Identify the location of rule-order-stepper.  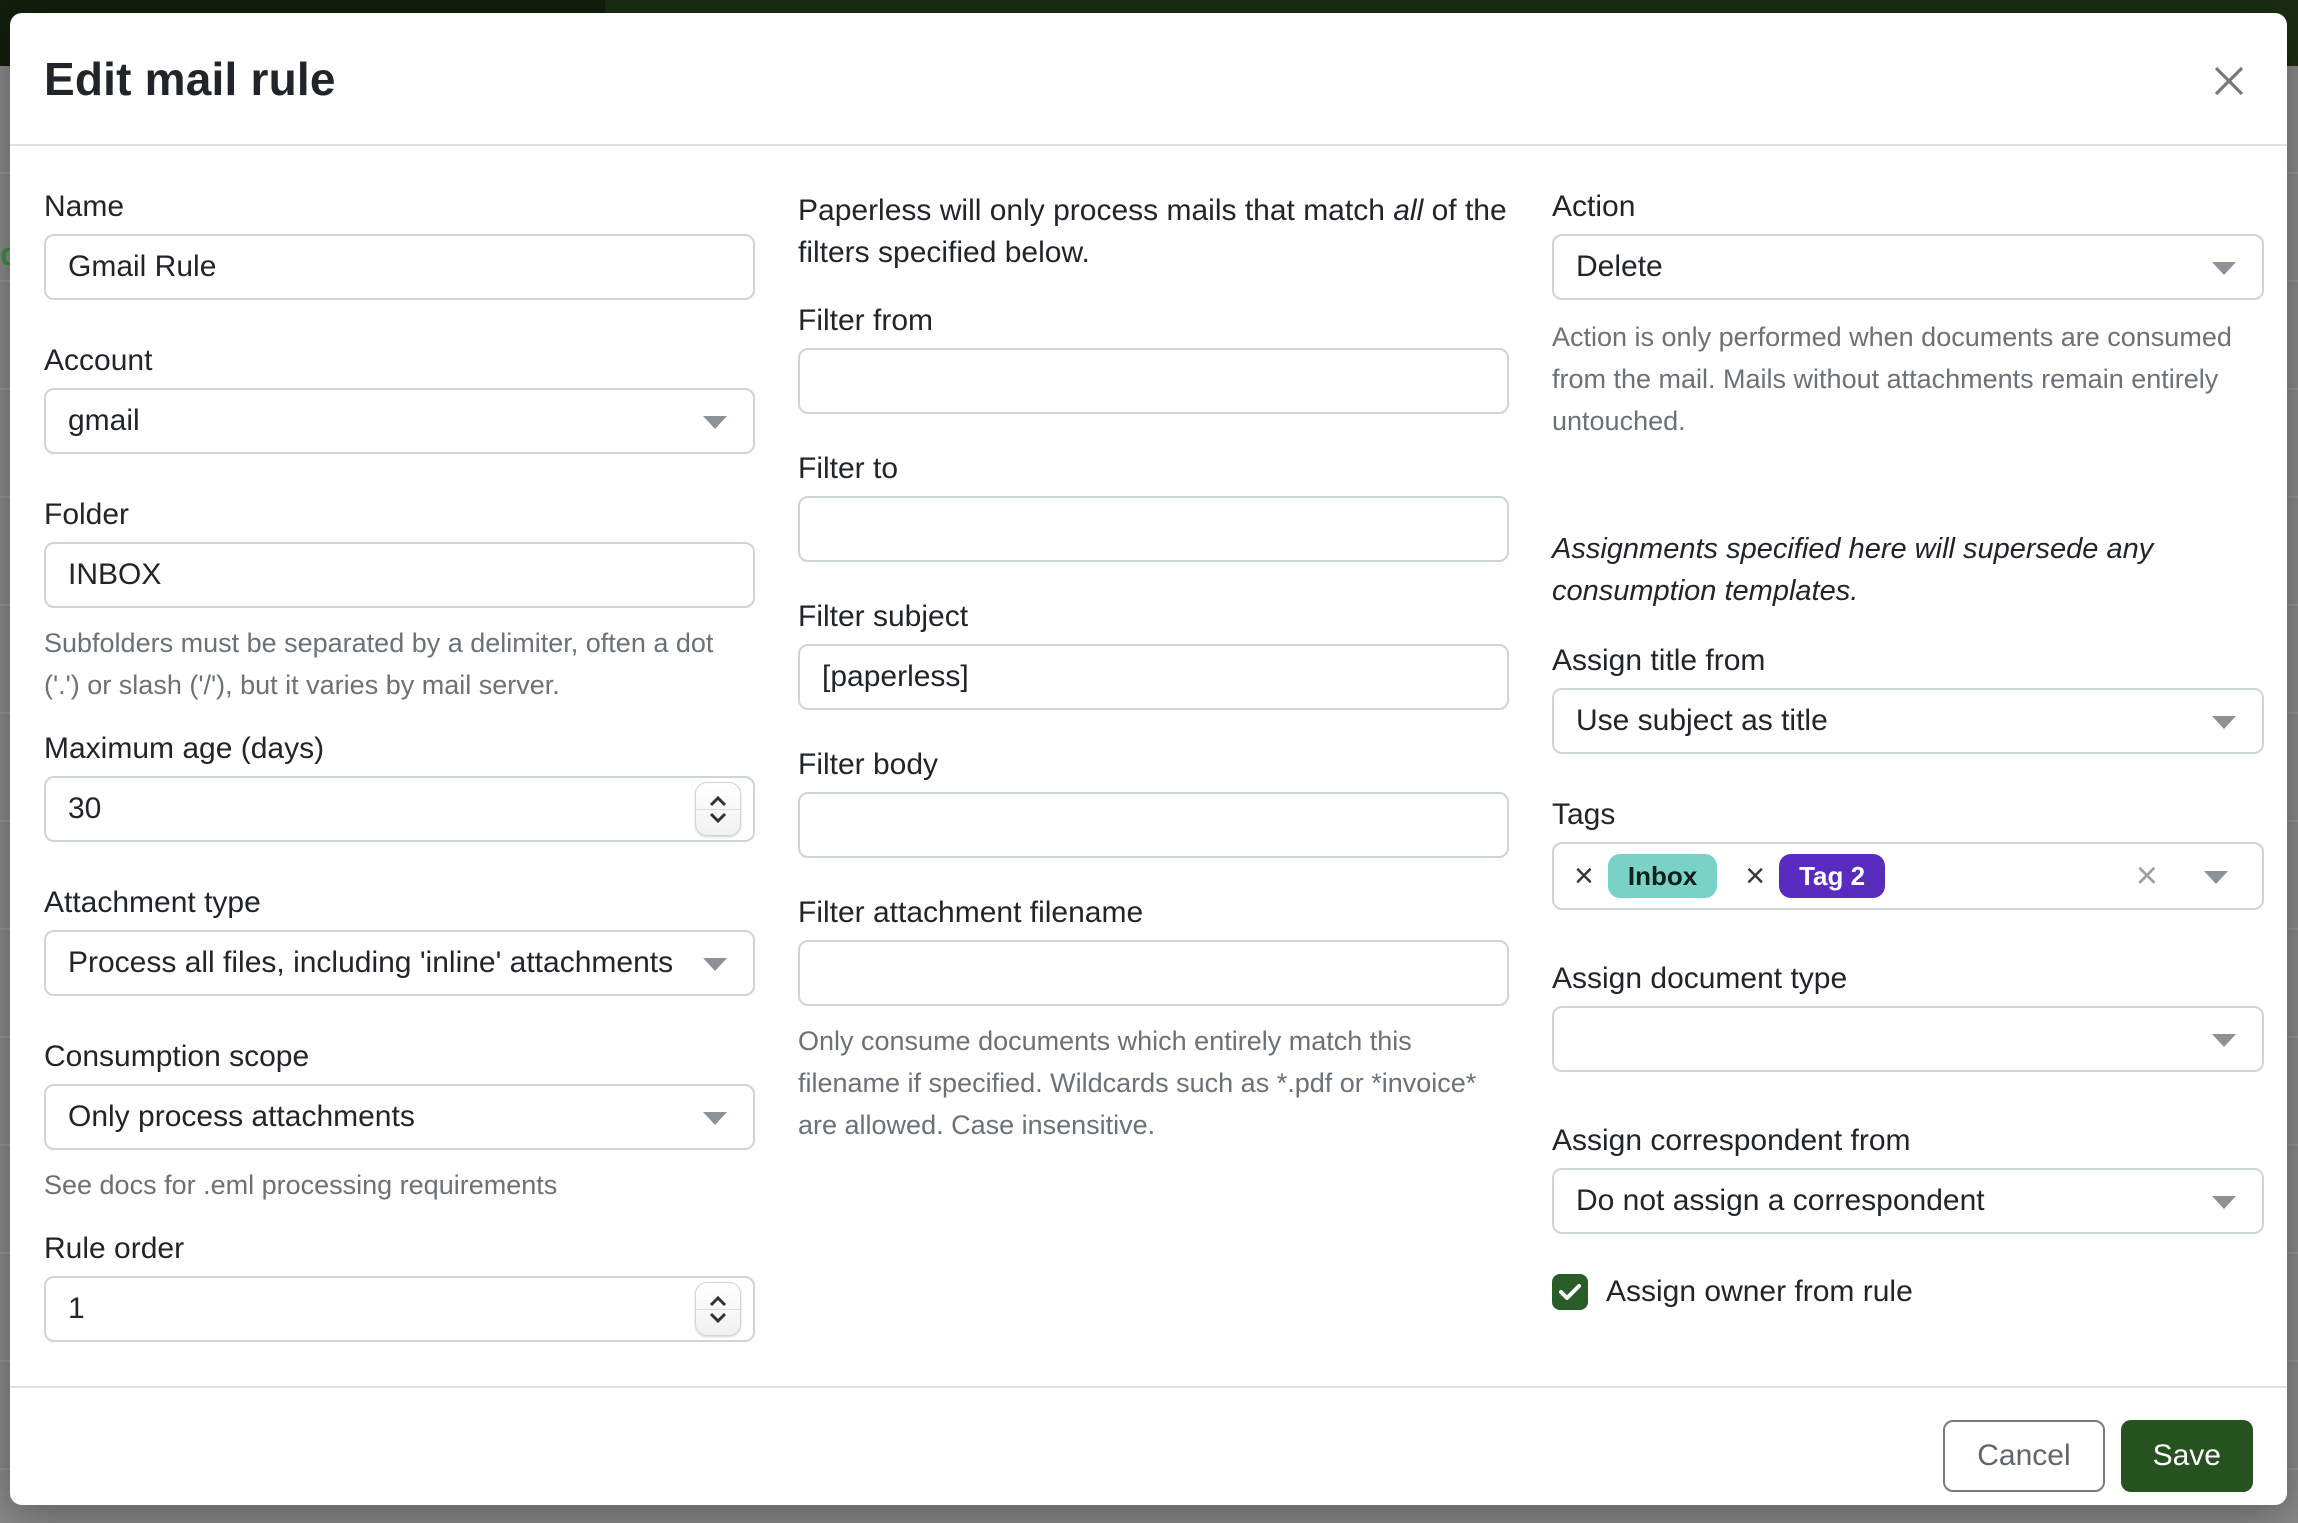
(718, 1309).